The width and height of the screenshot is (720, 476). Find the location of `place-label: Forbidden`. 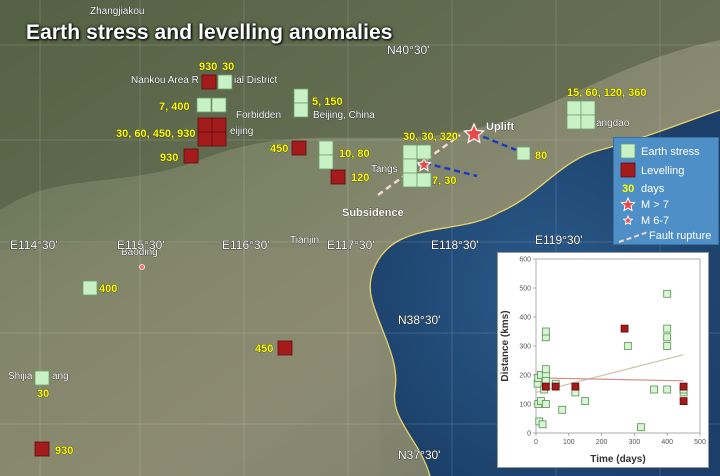

place-label: Forbidden is located at coordinates (258, 115).